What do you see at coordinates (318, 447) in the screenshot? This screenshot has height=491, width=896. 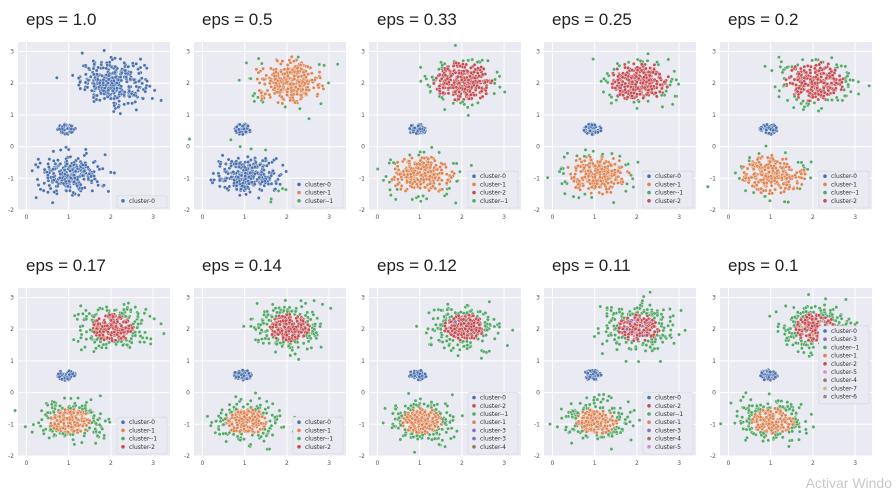 I see `legend-label: cluster-2` at bounding box center [318, 447].